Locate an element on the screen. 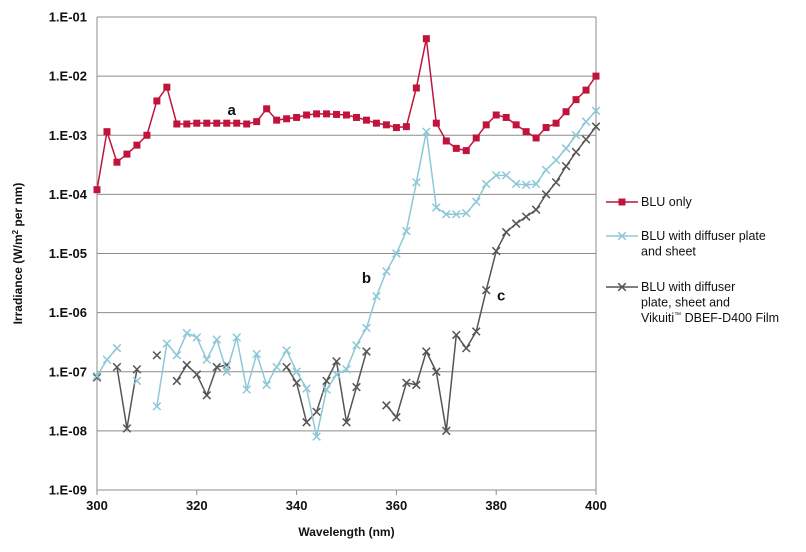  x-tick-label: 300 is located at coordinates (97, 505).